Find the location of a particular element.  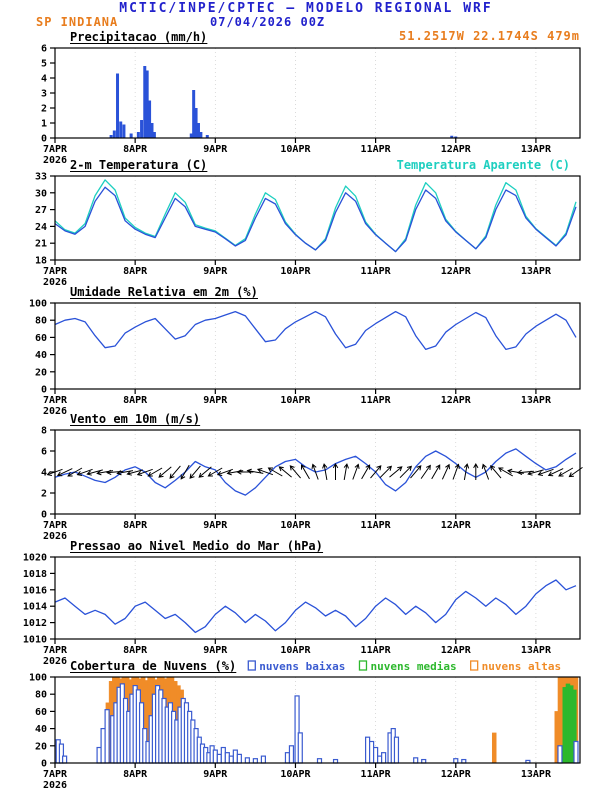

y-tick-label: 40 is located at coordinates (41, 355).